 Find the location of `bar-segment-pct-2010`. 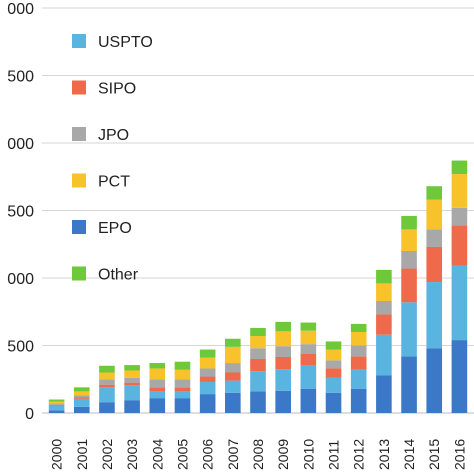

bar-segment-pct-2010 is located at coordinates (308, 337).